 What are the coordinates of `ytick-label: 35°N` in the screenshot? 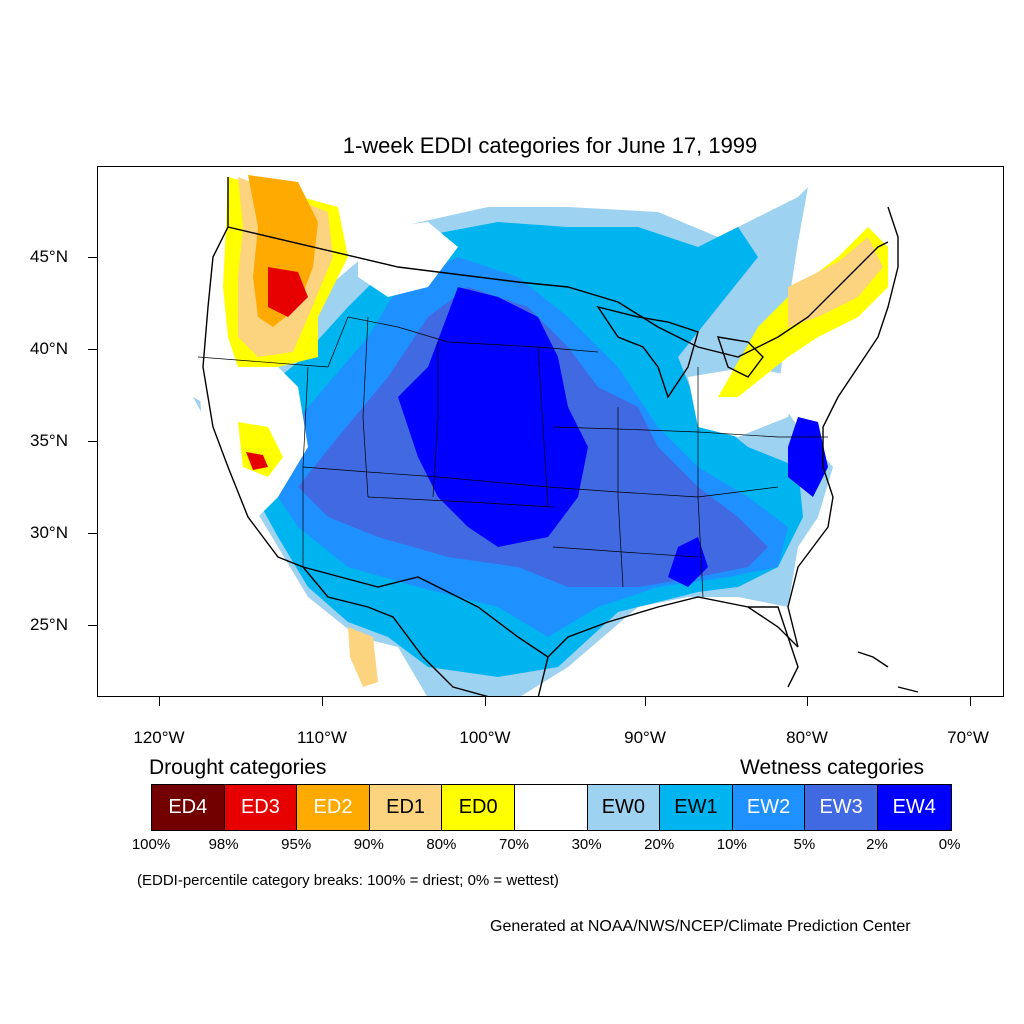 It's located at (49, 440).